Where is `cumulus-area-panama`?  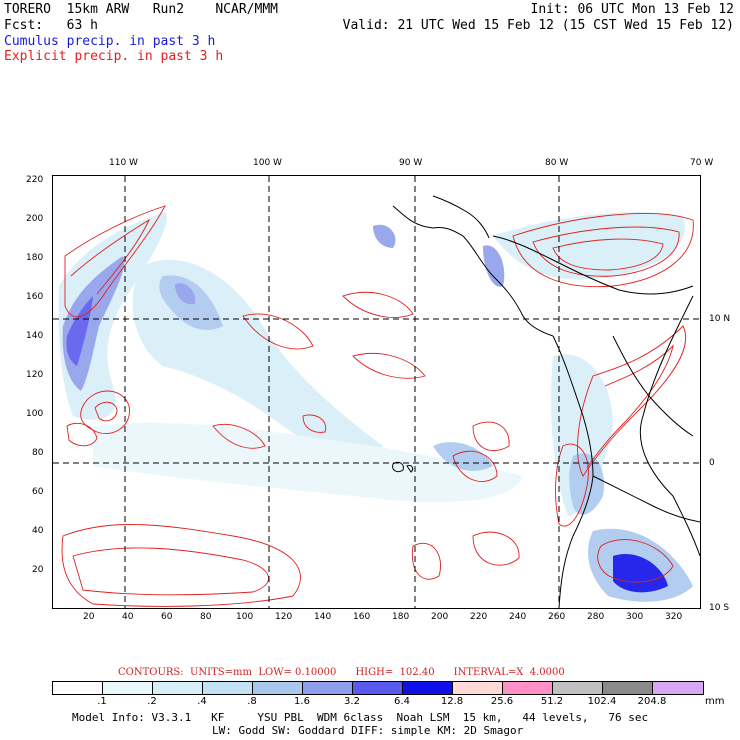
cumulus-area-panama is located at coordinates (494, 266).